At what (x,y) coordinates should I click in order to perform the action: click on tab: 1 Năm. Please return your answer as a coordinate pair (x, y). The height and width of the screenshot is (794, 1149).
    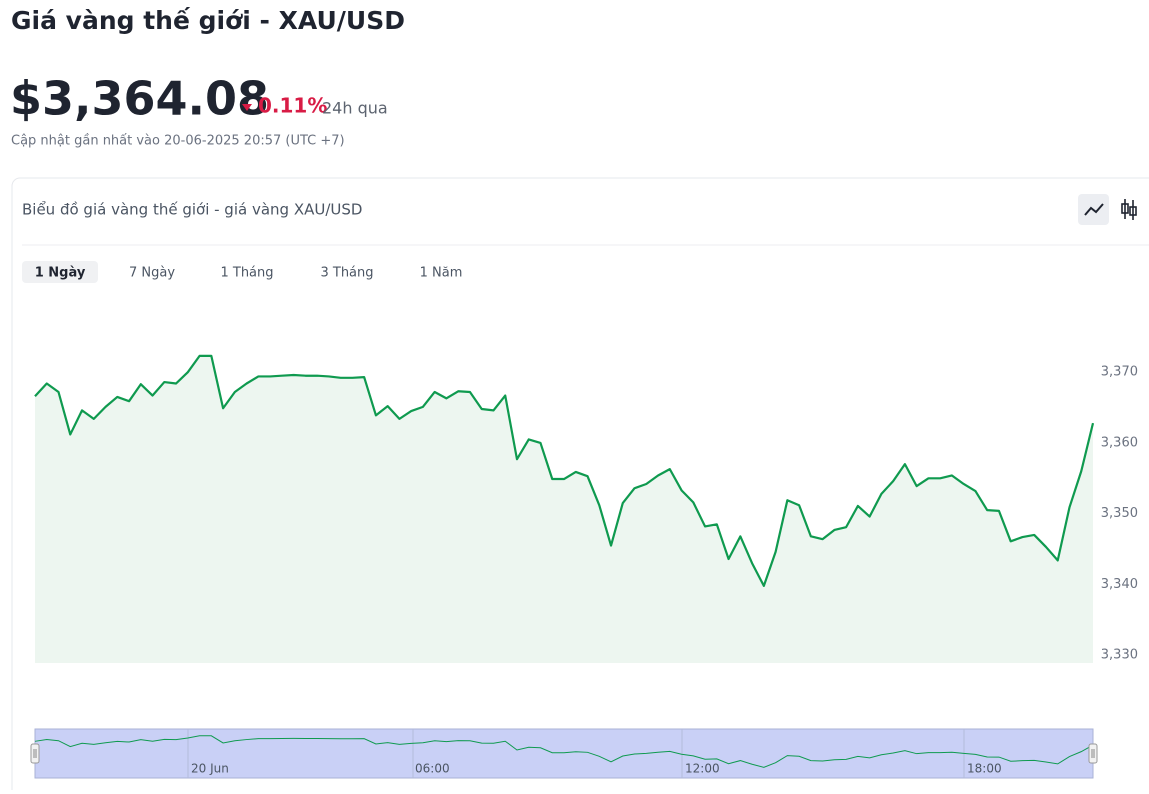
    Looking at the image, I should click on (441, 273).